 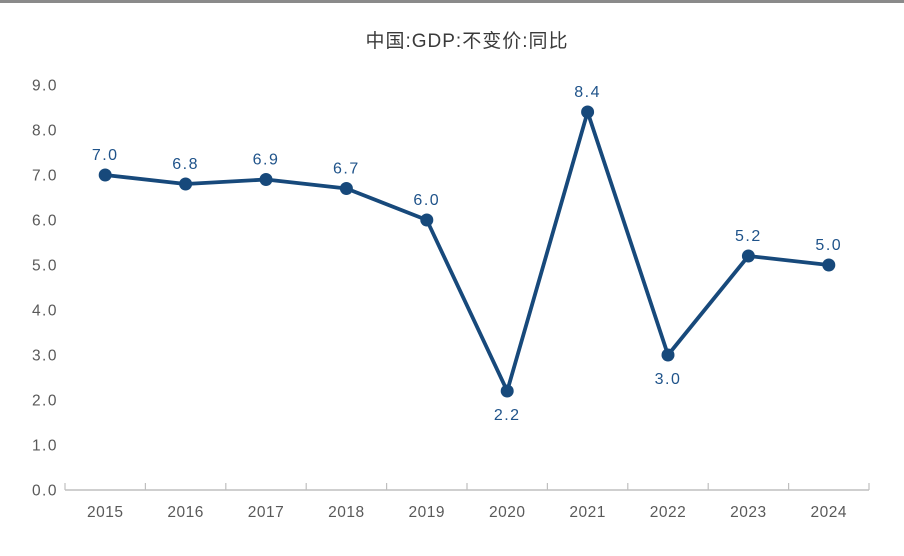 What do you see at coordinates (105, 512) in the screenshot?
I see `x-tick-label: 2015` at bounding box center [105, 512].